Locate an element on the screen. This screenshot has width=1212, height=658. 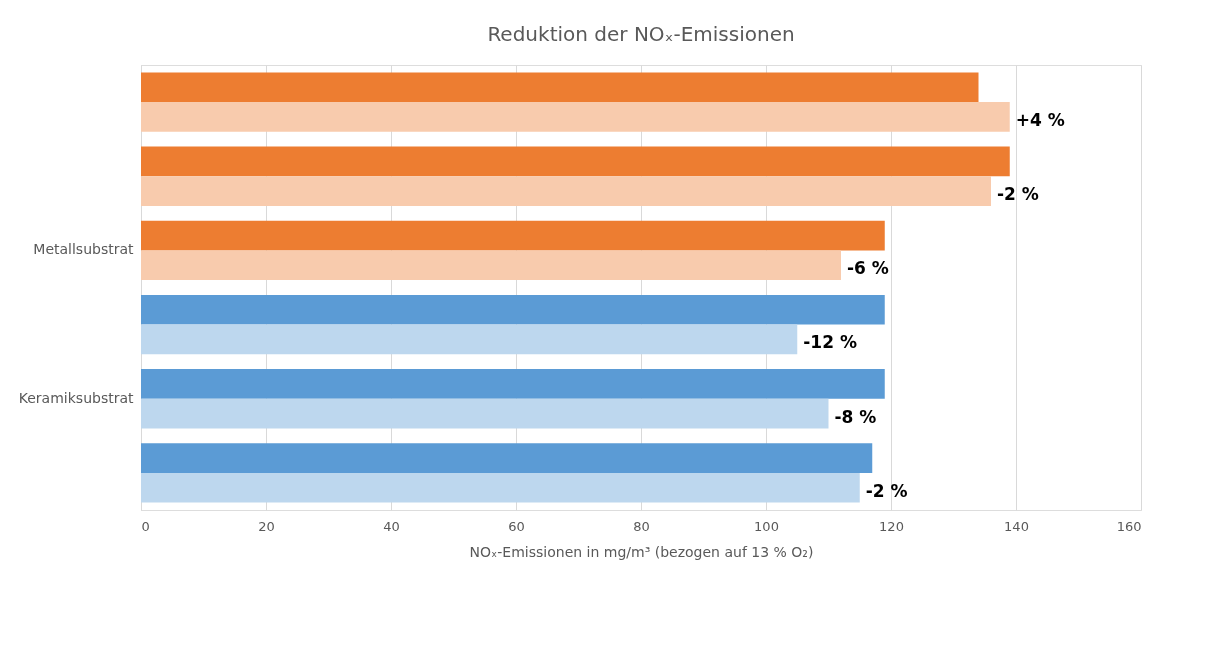
x-tick-label: 60 is located at coordinates (516, 526).